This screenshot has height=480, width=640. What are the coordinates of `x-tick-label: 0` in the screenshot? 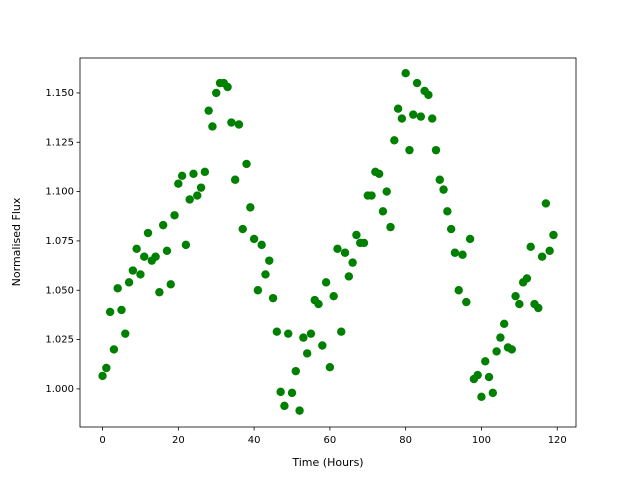 It's located at (102, 440).